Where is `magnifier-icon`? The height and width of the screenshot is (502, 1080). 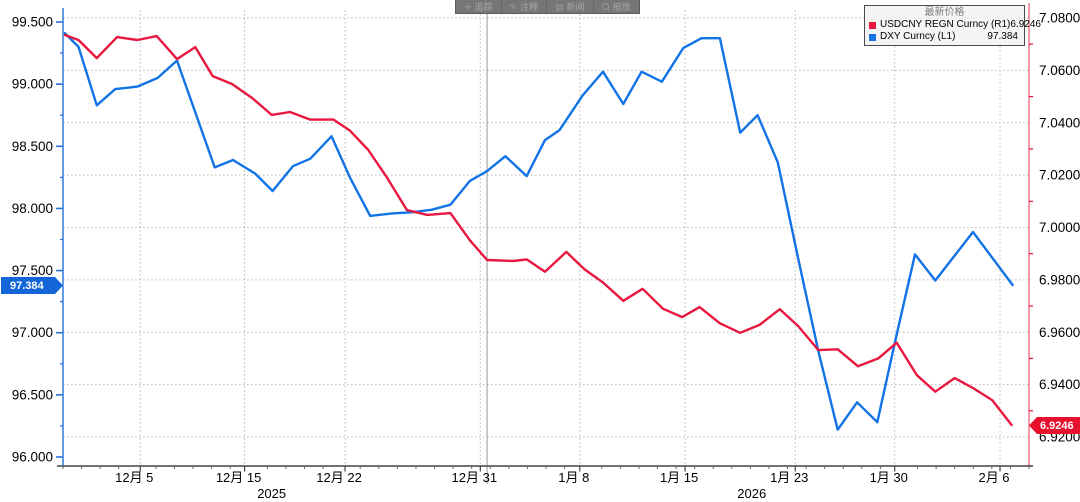
magnifier-icon is located at coordinates (605, 6).